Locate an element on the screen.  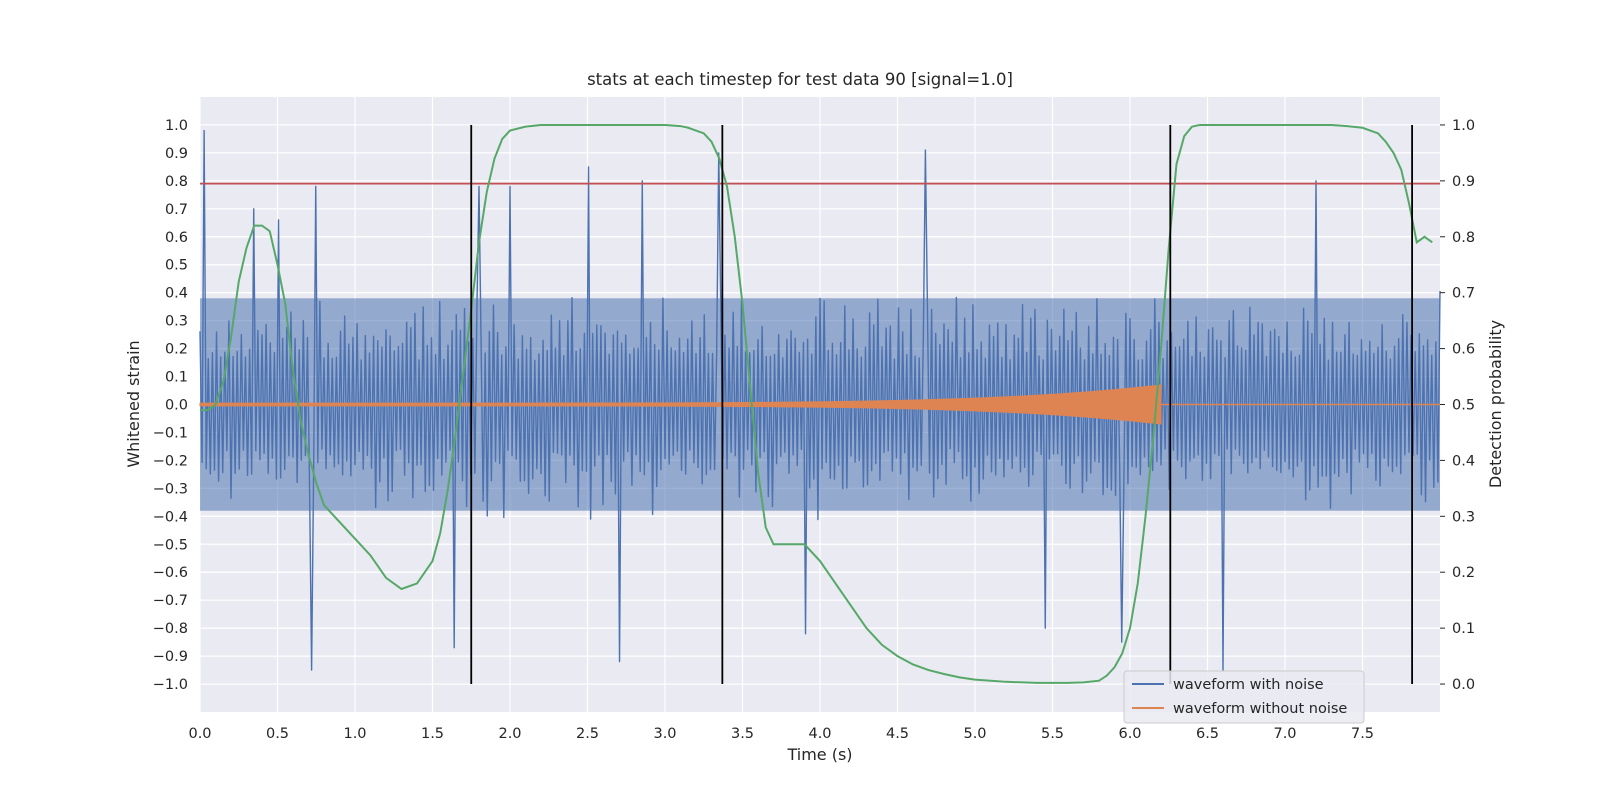
y-tick-label: 0.8 is located at coordinates (176, 182).